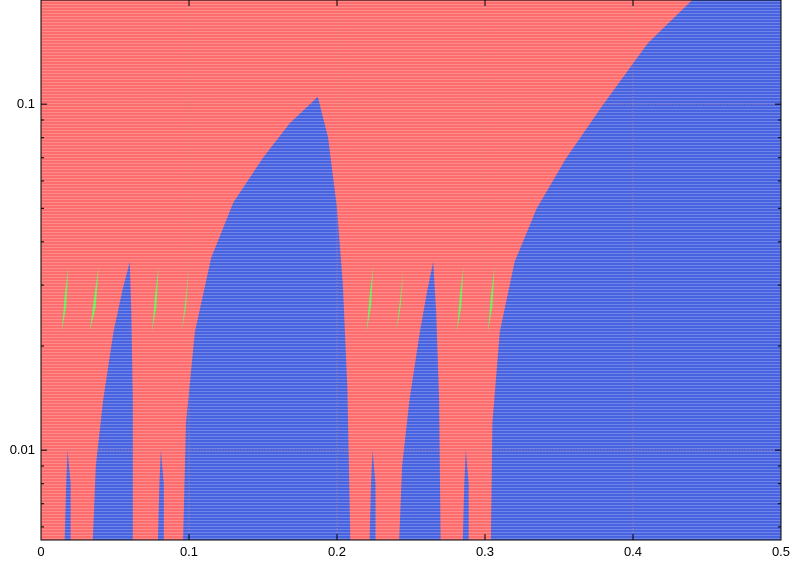  I want to click on x-tick-label: 0.5, so click(781, 551).